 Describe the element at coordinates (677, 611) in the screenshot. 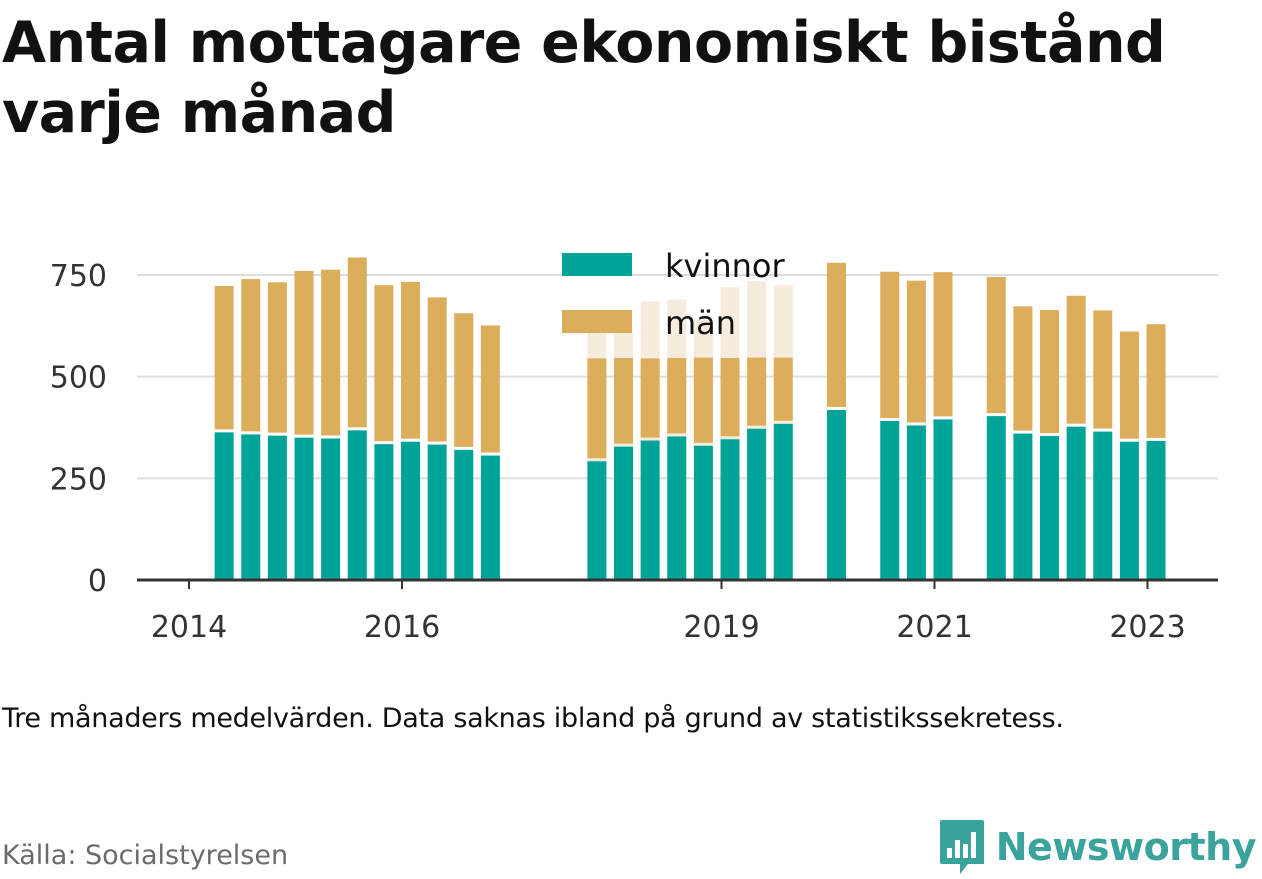

I see `x-axis: 2014 2016 2019 2021 2023` at that location.